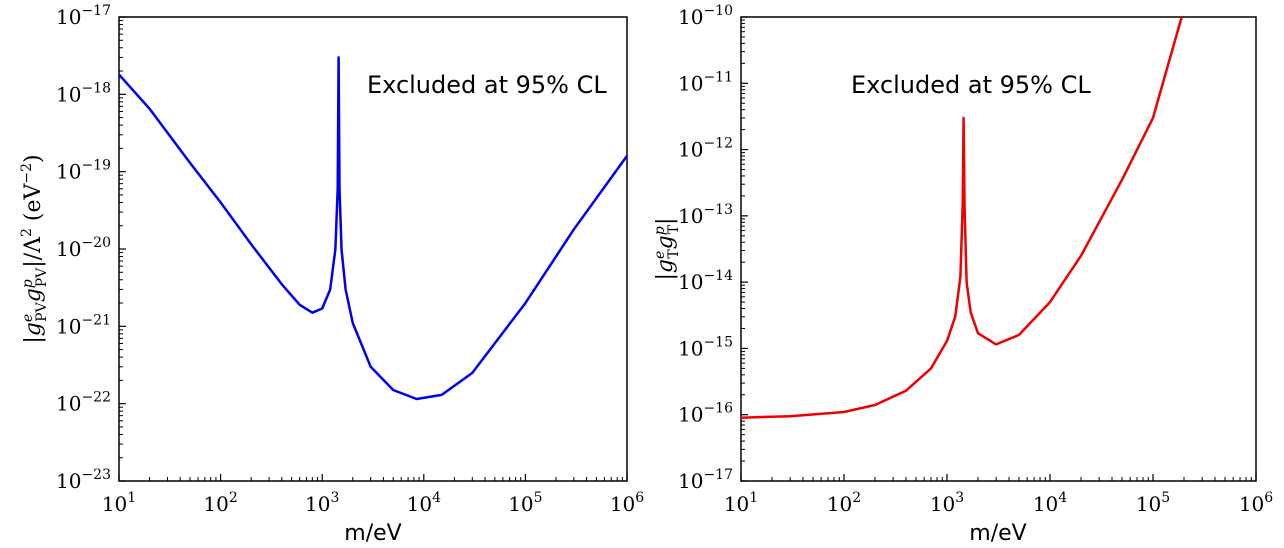 The image size is (1284, 548). What do you see at coordinates (34, 248) in the screenshot?
I see `left-y-axis-label: |gePVgpPV|/Λ2 (eV−2)` at bounding box center [34, 248].